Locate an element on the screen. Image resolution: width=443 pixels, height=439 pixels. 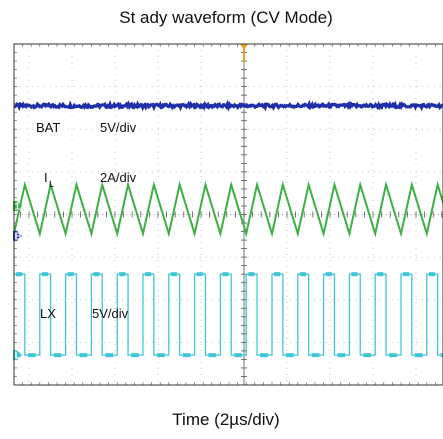
ground-marker-bat is located at coordinates (17, 235).